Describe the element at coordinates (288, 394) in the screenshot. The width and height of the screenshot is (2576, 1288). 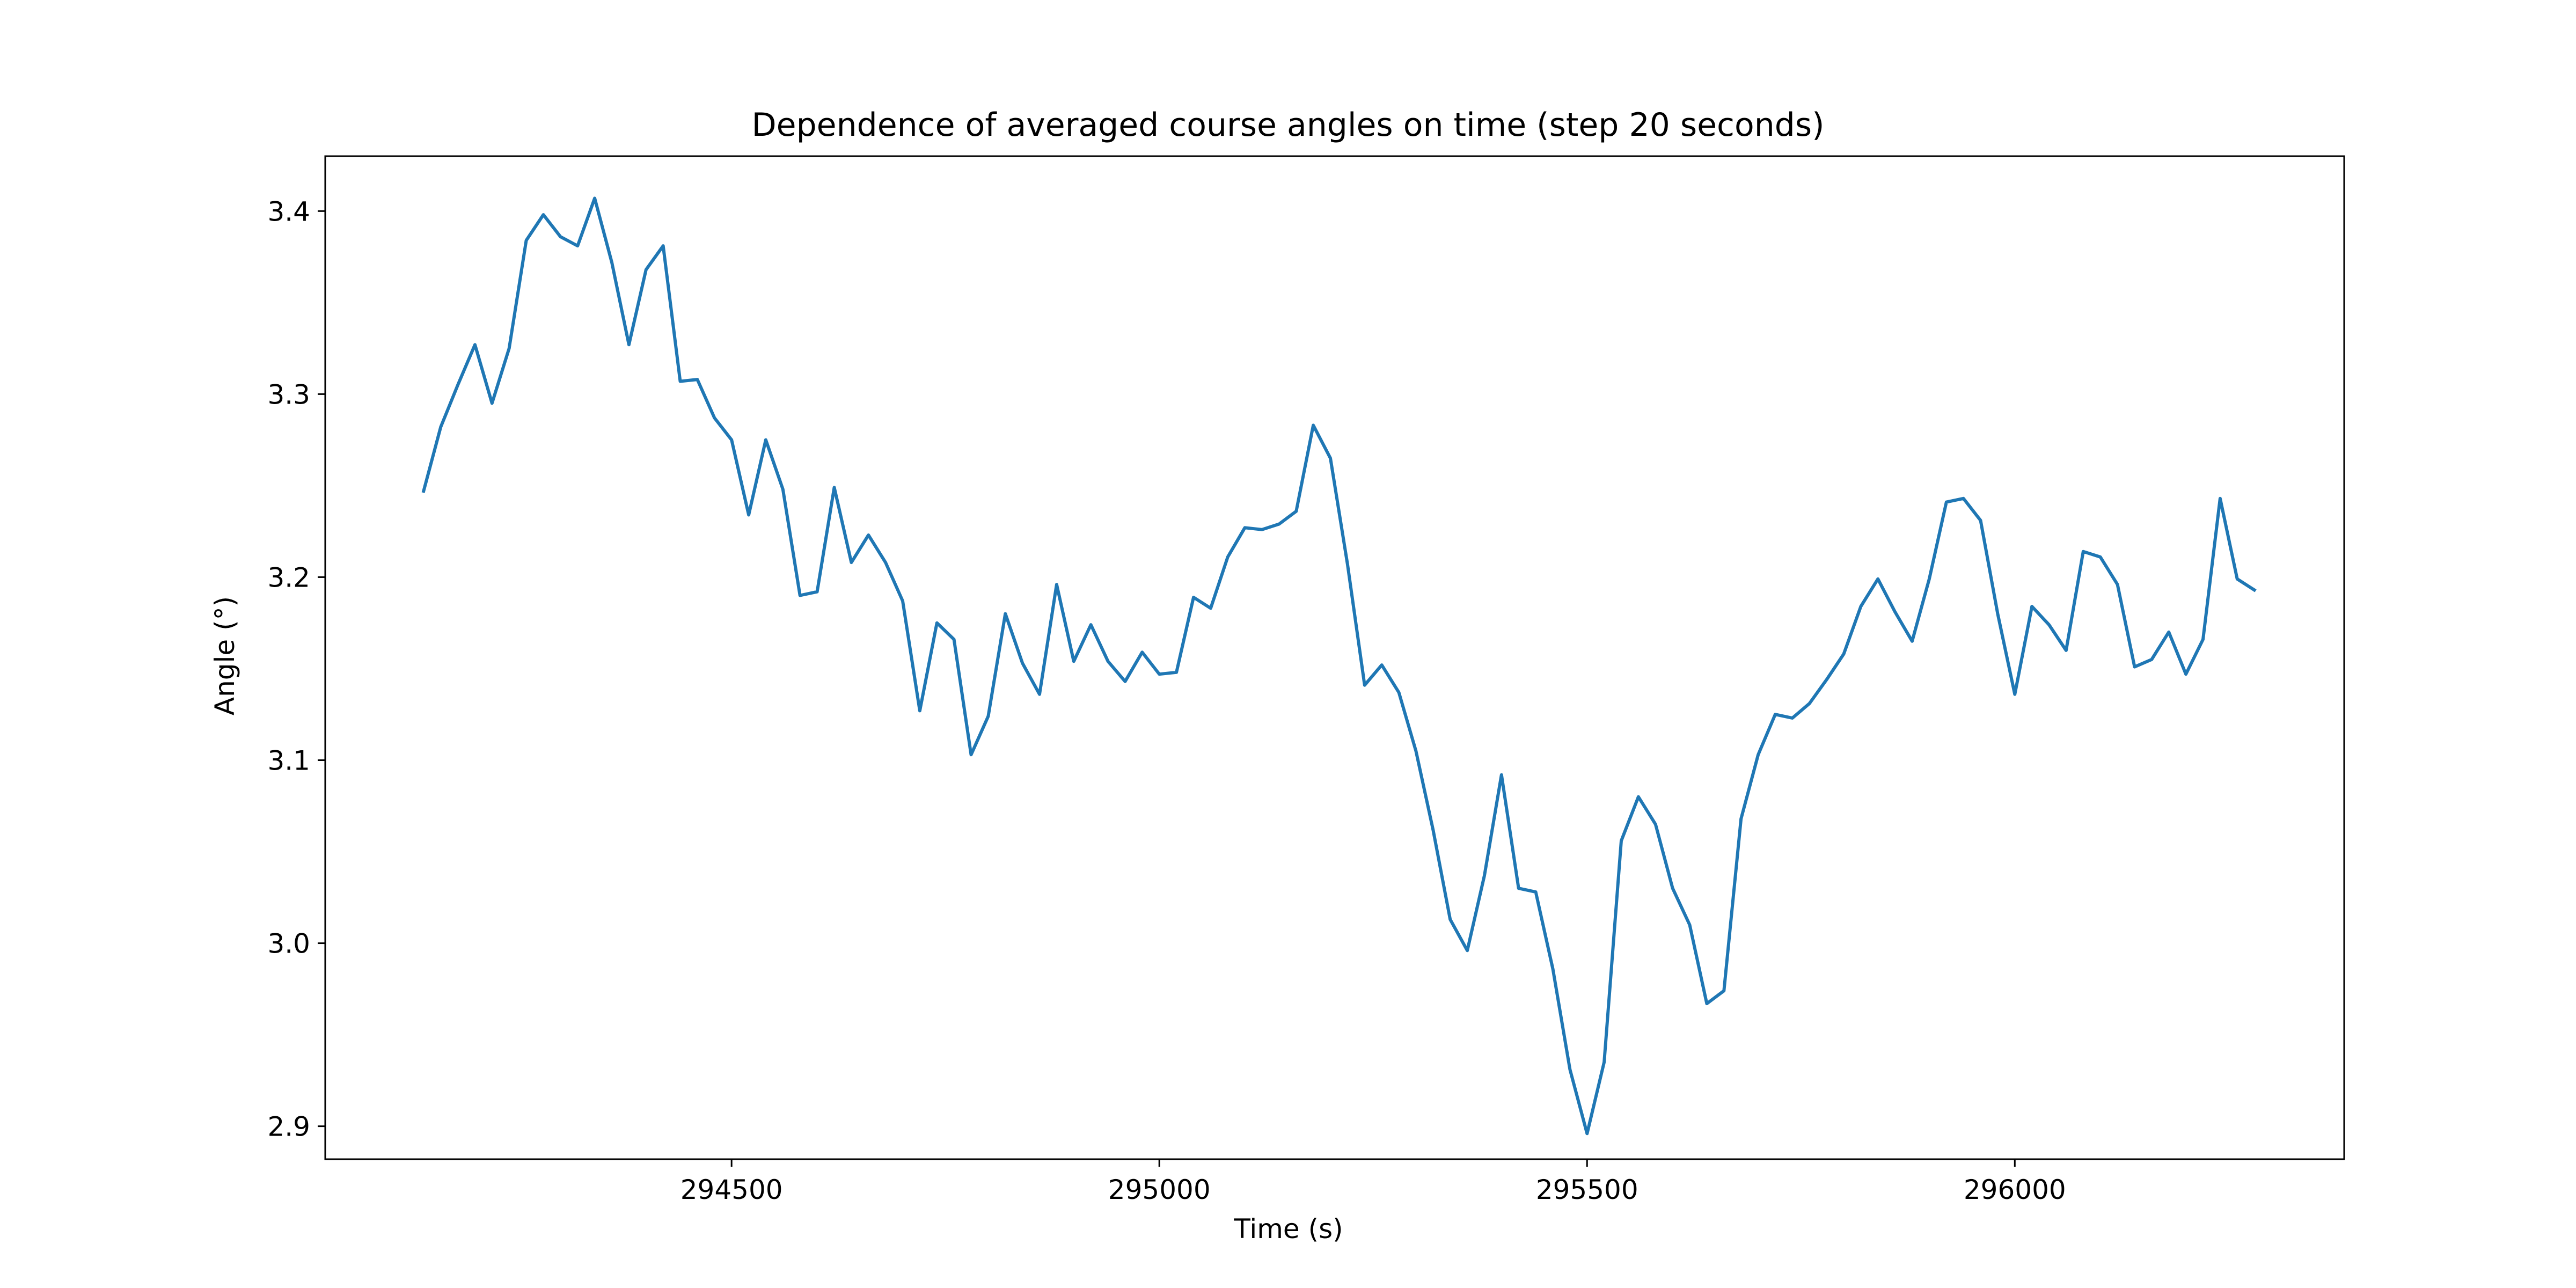
I see `y-tick-label: 3.3` at that location.